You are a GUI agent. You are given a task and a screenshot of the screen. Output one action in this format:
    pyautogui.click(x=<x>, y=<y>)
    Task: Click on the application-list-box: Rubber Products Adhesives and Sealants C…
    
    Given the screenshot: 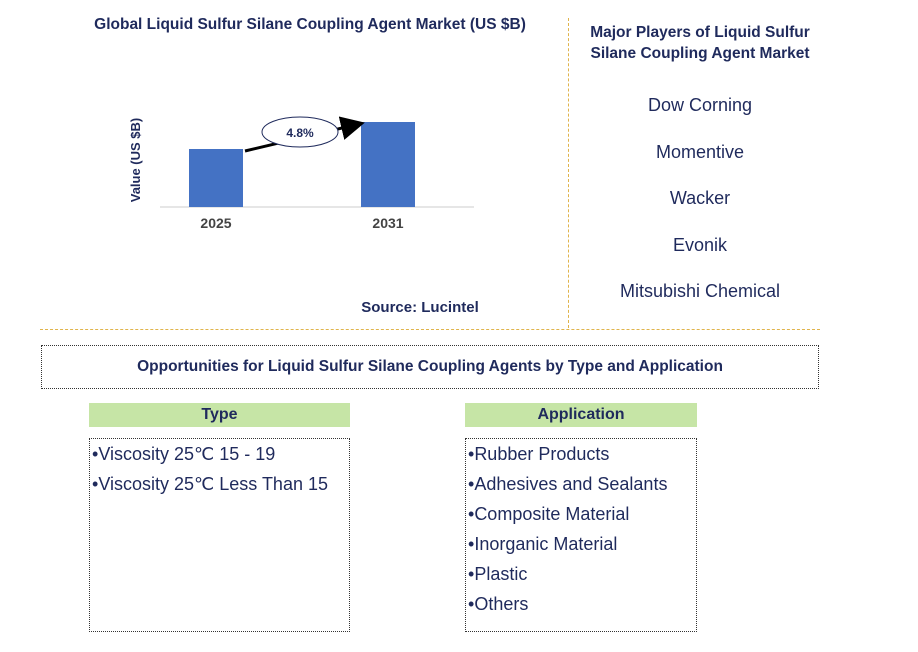 What is the action you would take?
    pyautogui.click(x=581, y=535)
    